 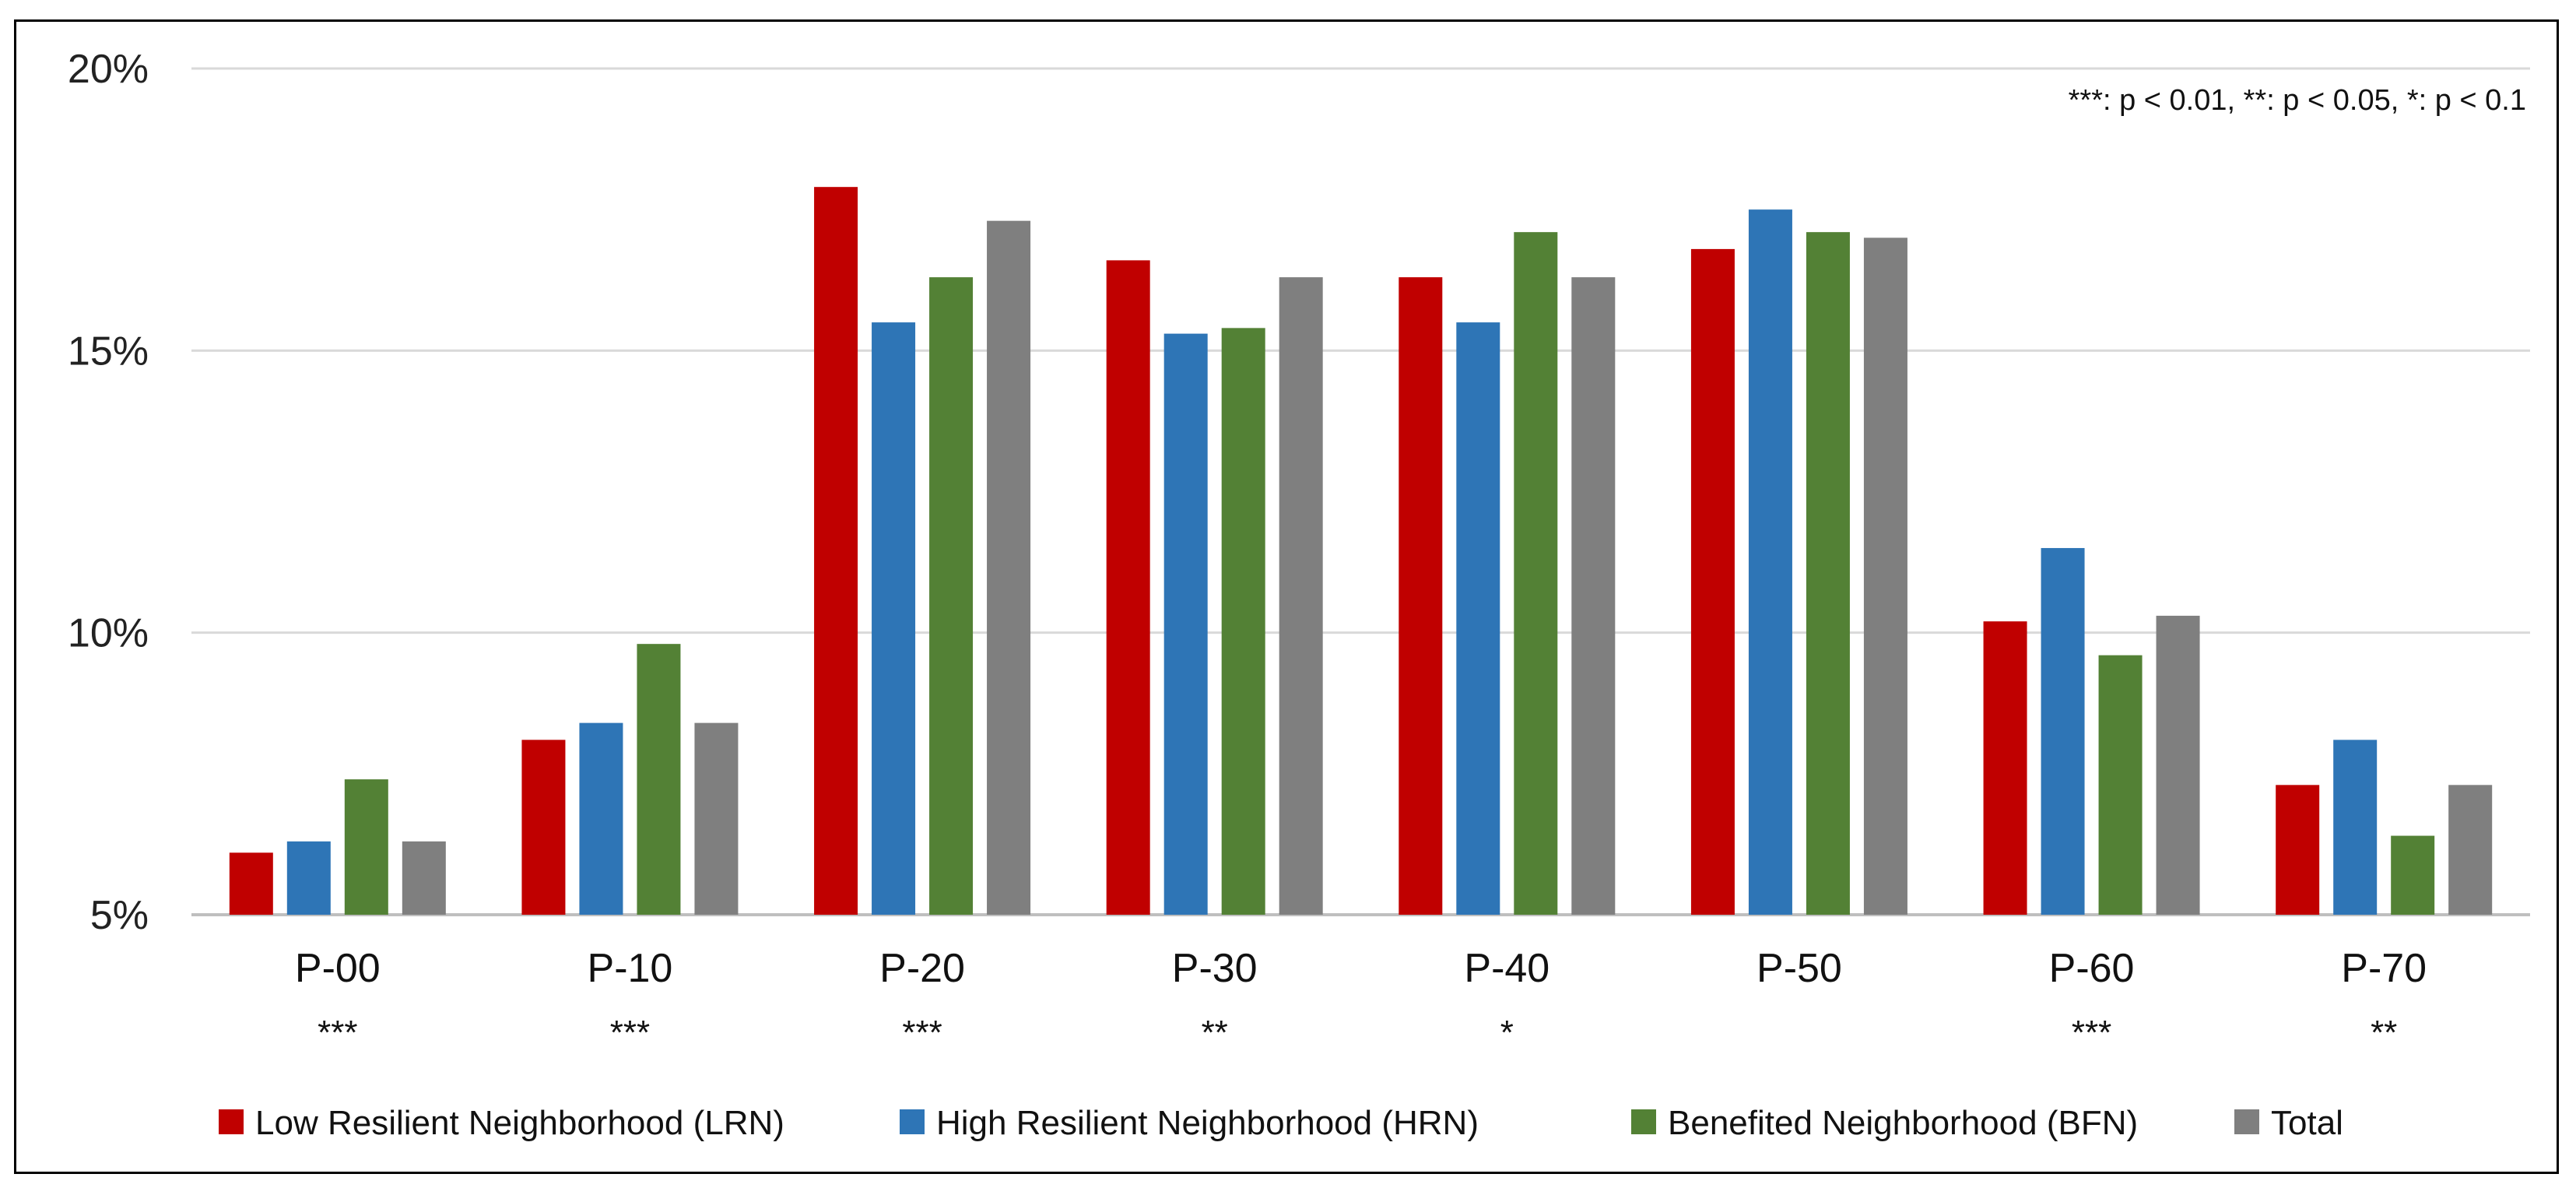 What do you see at coordinates (601, 819) in the screenshot?
I see `bar-p-10-high-resilient-neighborhood-hrn` at bounding box center [601, 819].